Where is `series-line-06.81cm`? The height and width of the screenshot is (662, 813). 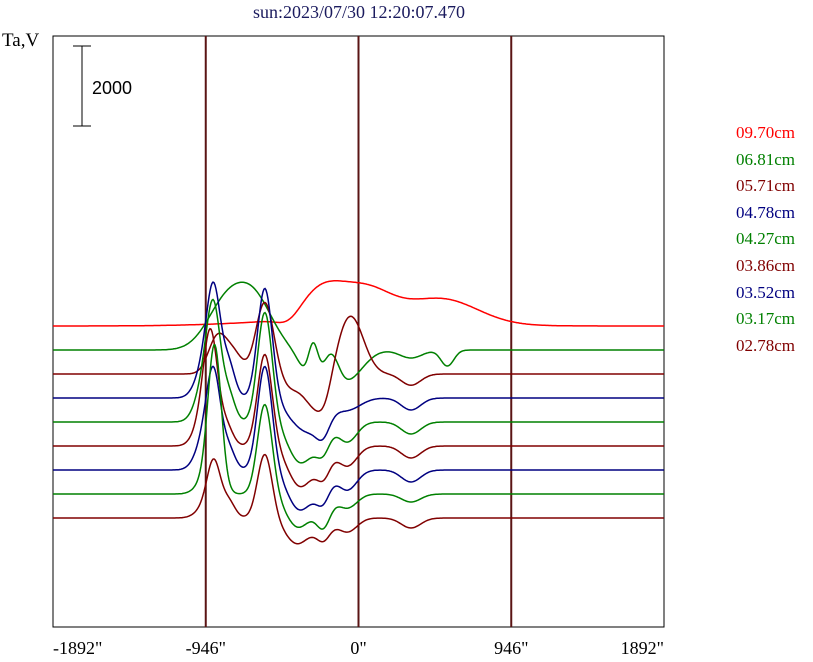 series-line-06.81cm is located at coordinates (358, 331).